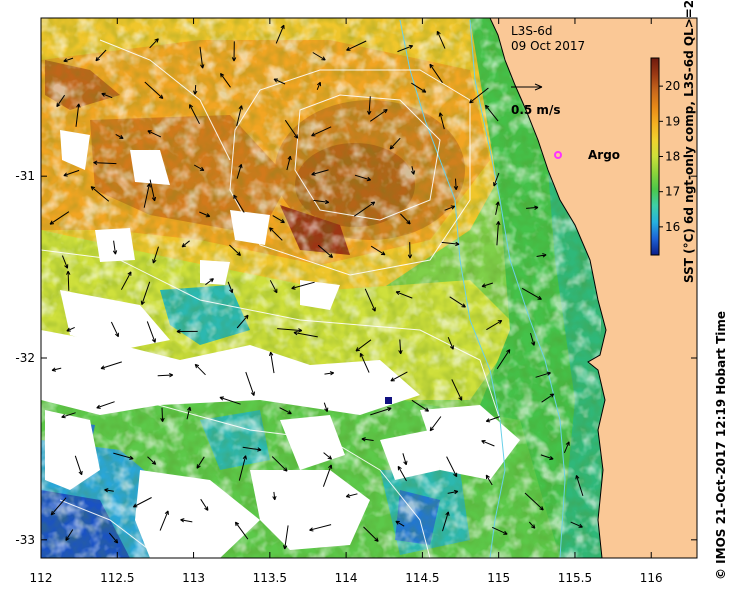 The width and height of the screenshot is (739, 592). Describe the element at coordinates (721, 445) in the screenshot. I see `imos-credit: © IMOS 21-Oct-2017 12:19 Hobart Time` at that location.